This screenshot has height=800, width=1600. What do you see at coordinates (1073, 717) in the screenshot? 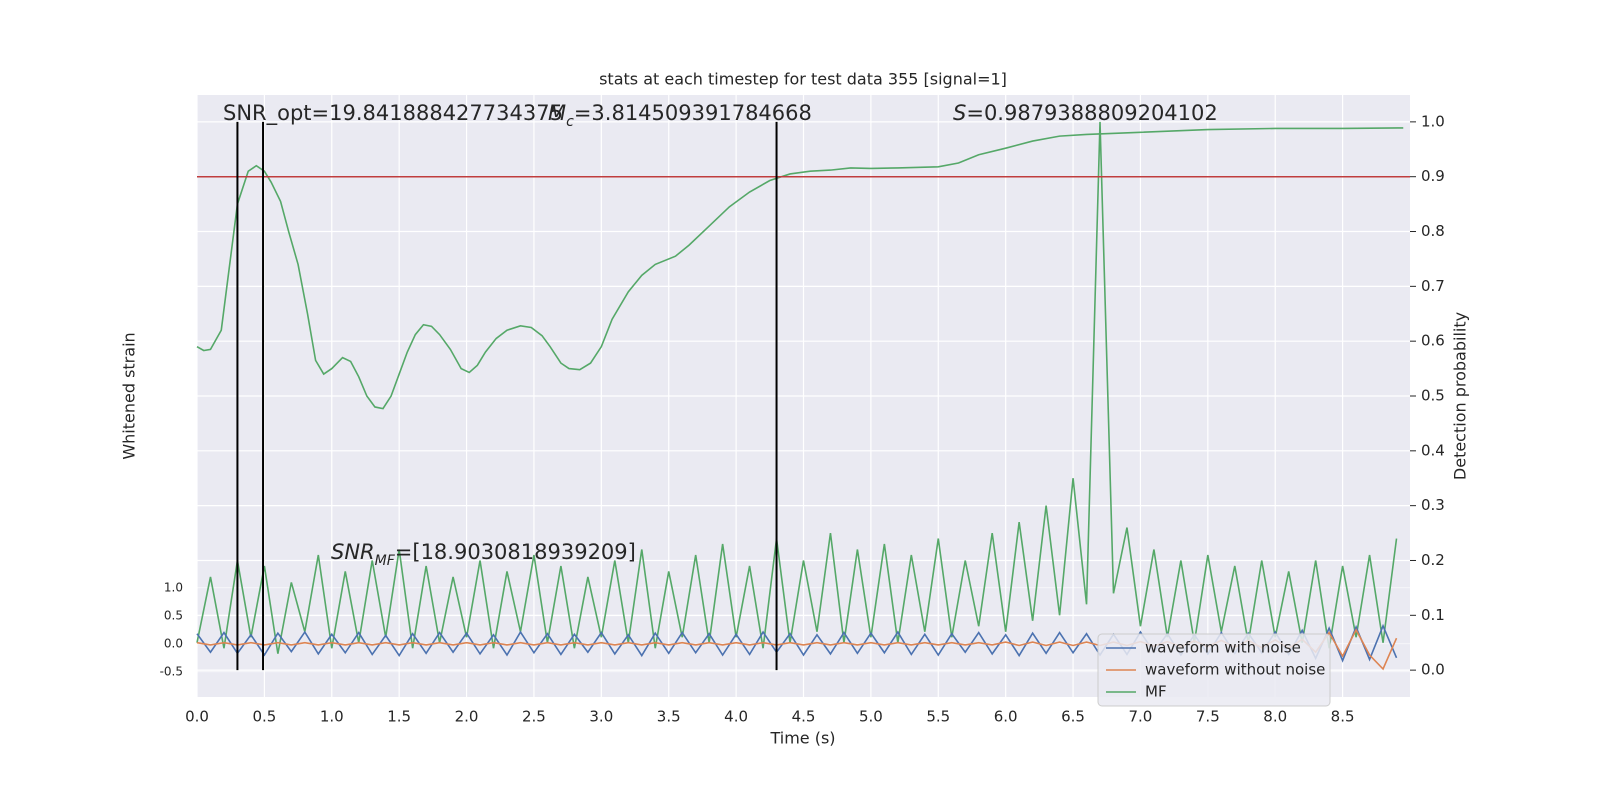
I see `x-tick-label: 6.5` at bounding box center [1073, 717].